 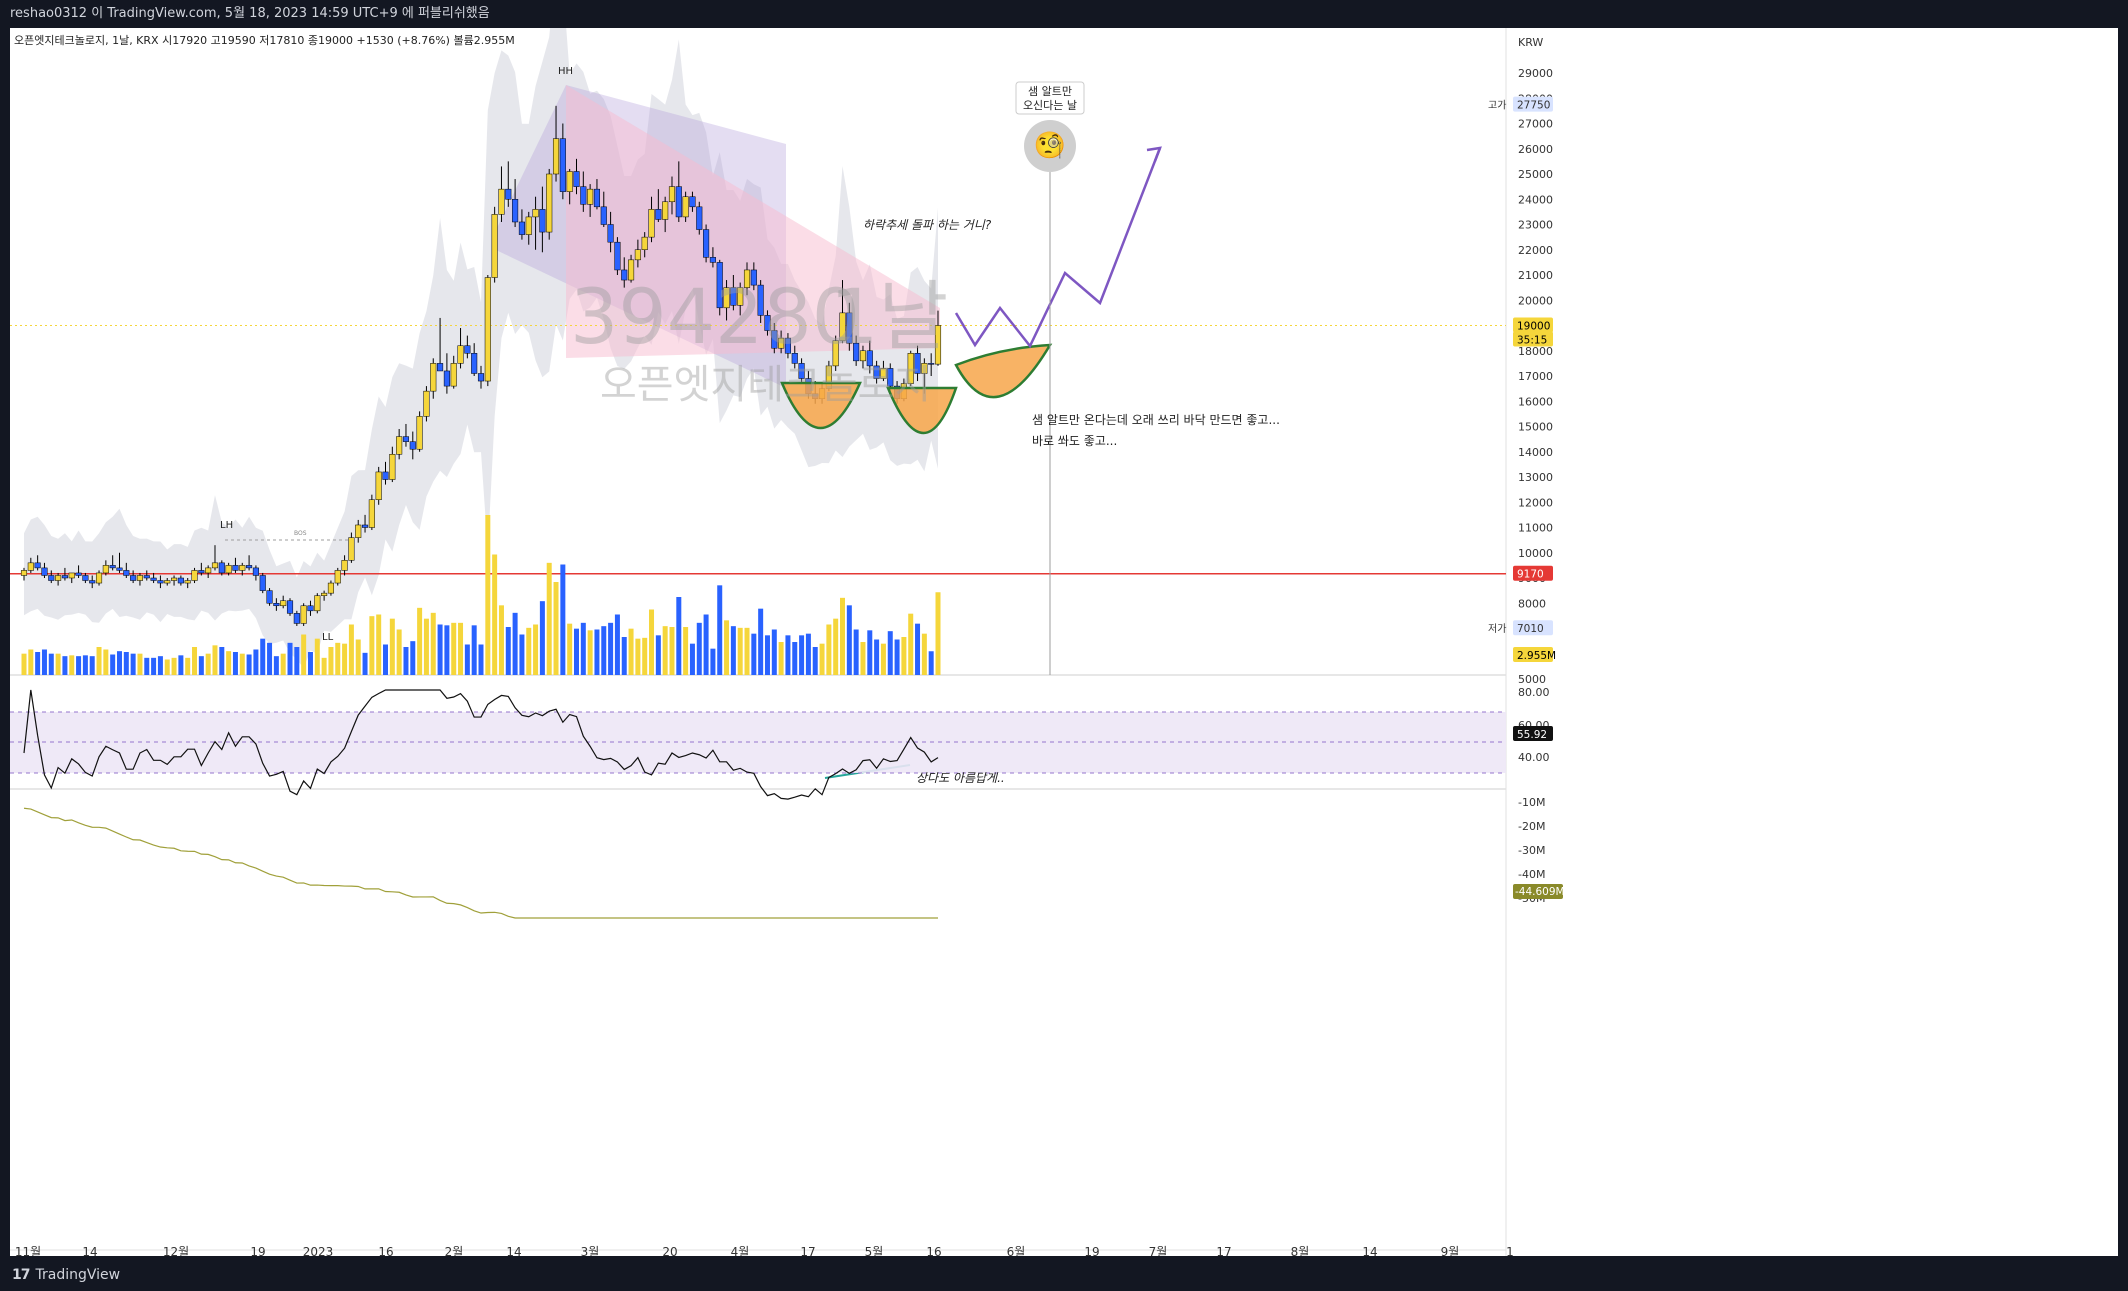 I want to click on callout-line-2: 오신다는 날, so click(x=1050, y=105).